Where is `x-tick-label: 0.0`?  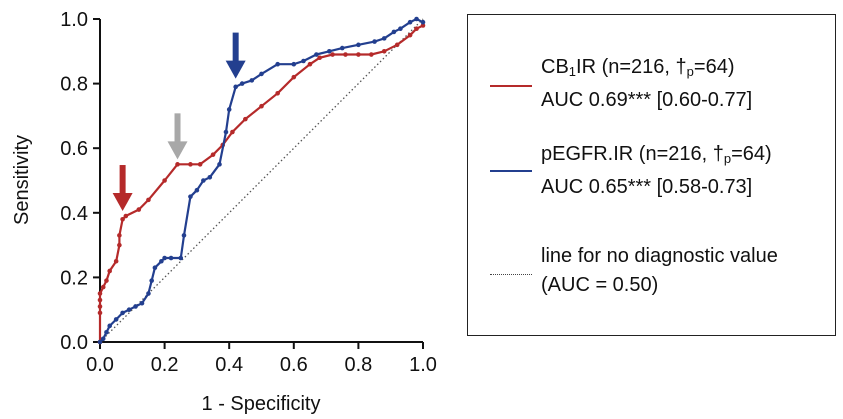
x-tick-label: 0.0 is located at coordinates (100, 365).